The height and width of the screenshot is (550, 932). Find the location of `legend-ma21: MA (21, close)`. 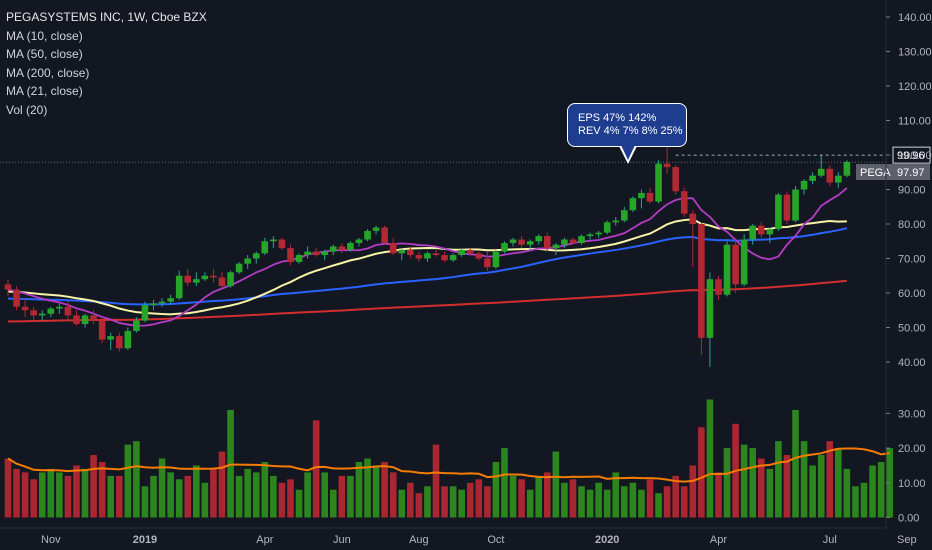

legend-ma21: MA (21, close) is located at coordinates (44, 91).